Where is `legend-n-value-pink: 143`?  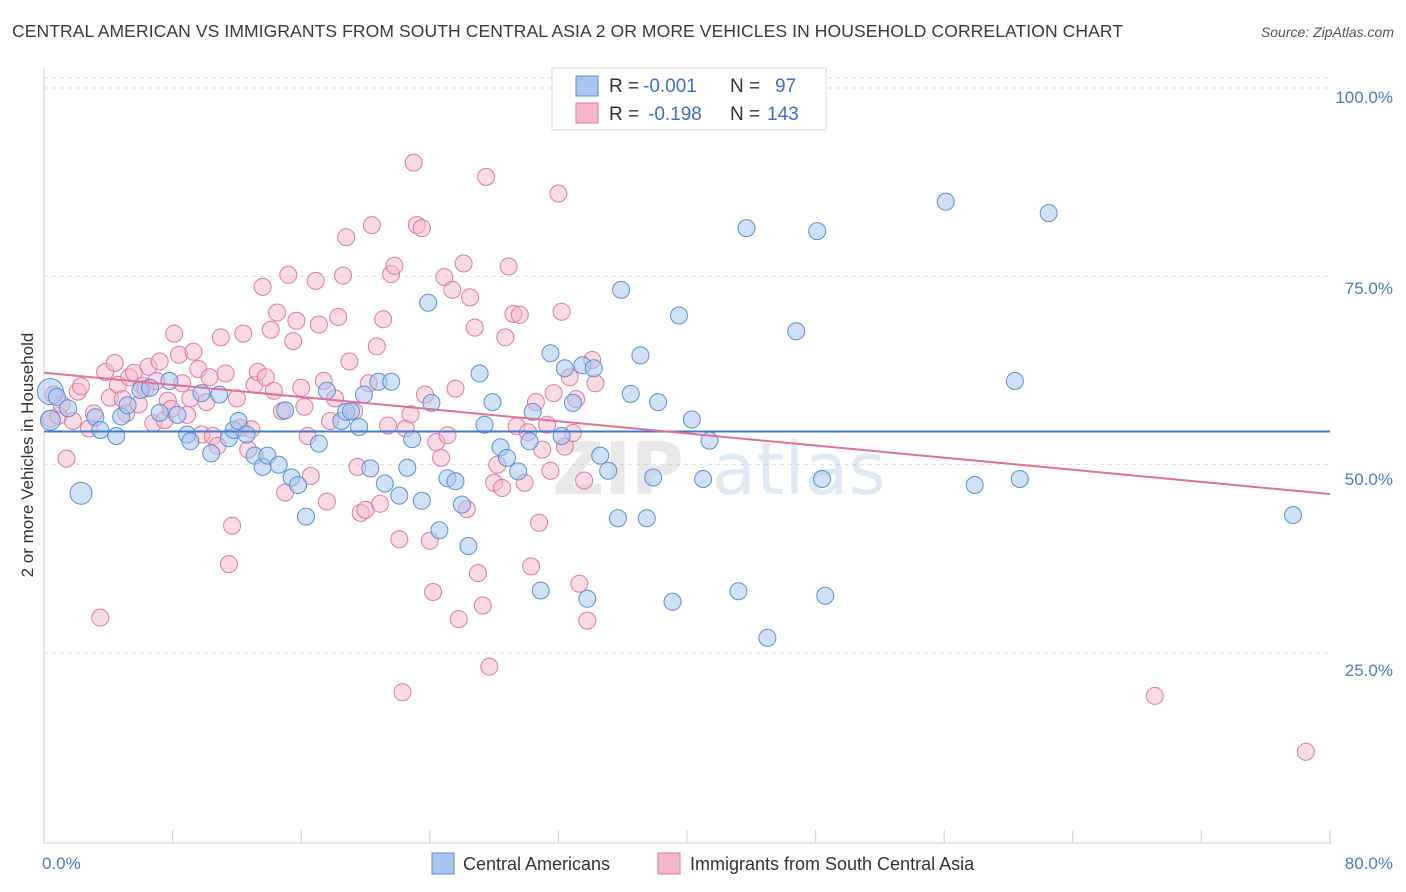
legend-n-value-pink: 143 is located at coordinates (783, 114).